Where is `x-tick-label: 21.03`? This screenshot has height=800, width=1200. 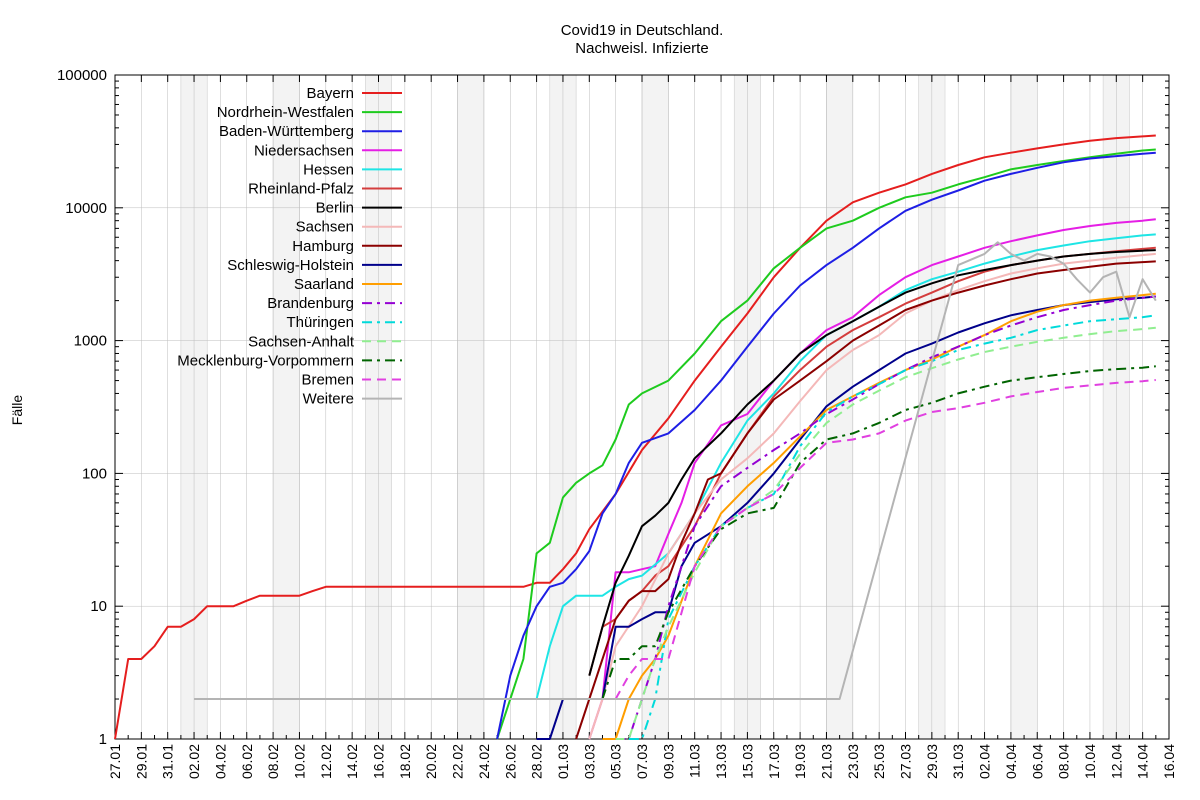 x-tick-label: 21.03 is located at coordinates (826, 761).